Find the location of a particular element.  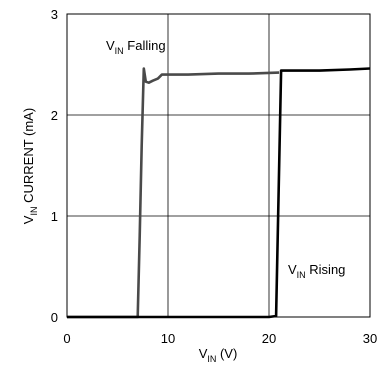

y-axis-label: VIN CURRENT (mA) is located at coordinates (30, 166).